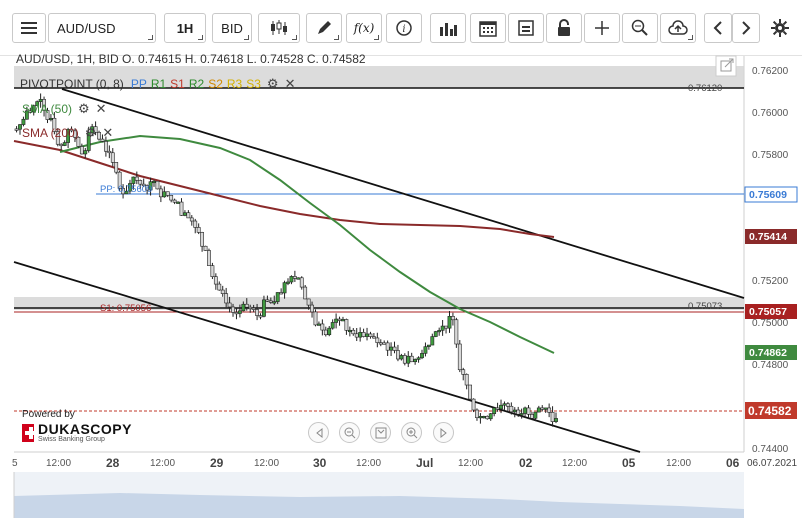 The image size is (802, 518). I want to click on toolbar: AUD/USD 1H BID f(x) i, so click(401, 28).